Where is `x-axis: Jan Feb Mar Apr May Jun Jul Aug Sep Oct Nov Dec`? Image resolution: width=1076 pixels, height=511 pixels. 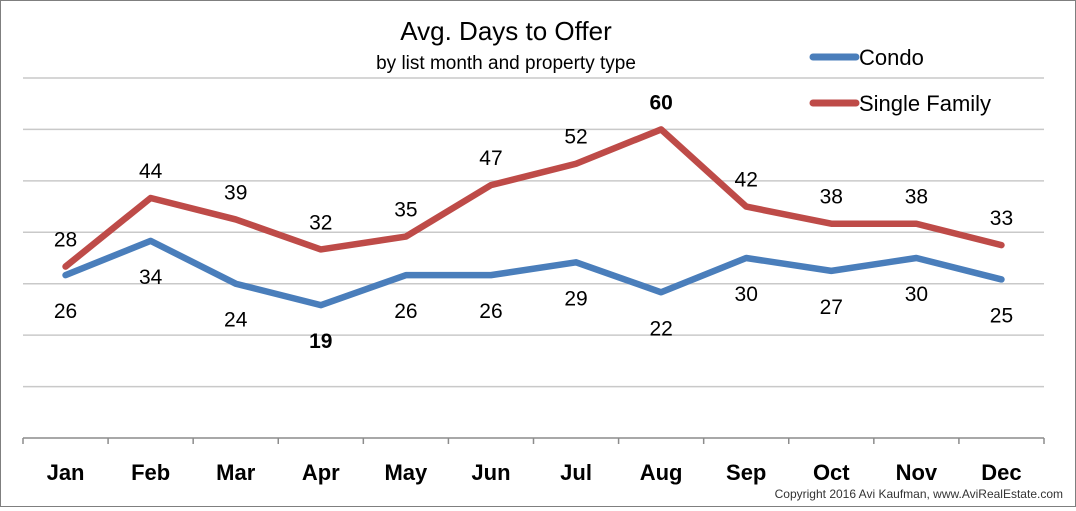
x-axis: Jan Feb Mar Apr May Jun Jul Aug Sep Oct Nov Dec is located at coordinates (533, 461).